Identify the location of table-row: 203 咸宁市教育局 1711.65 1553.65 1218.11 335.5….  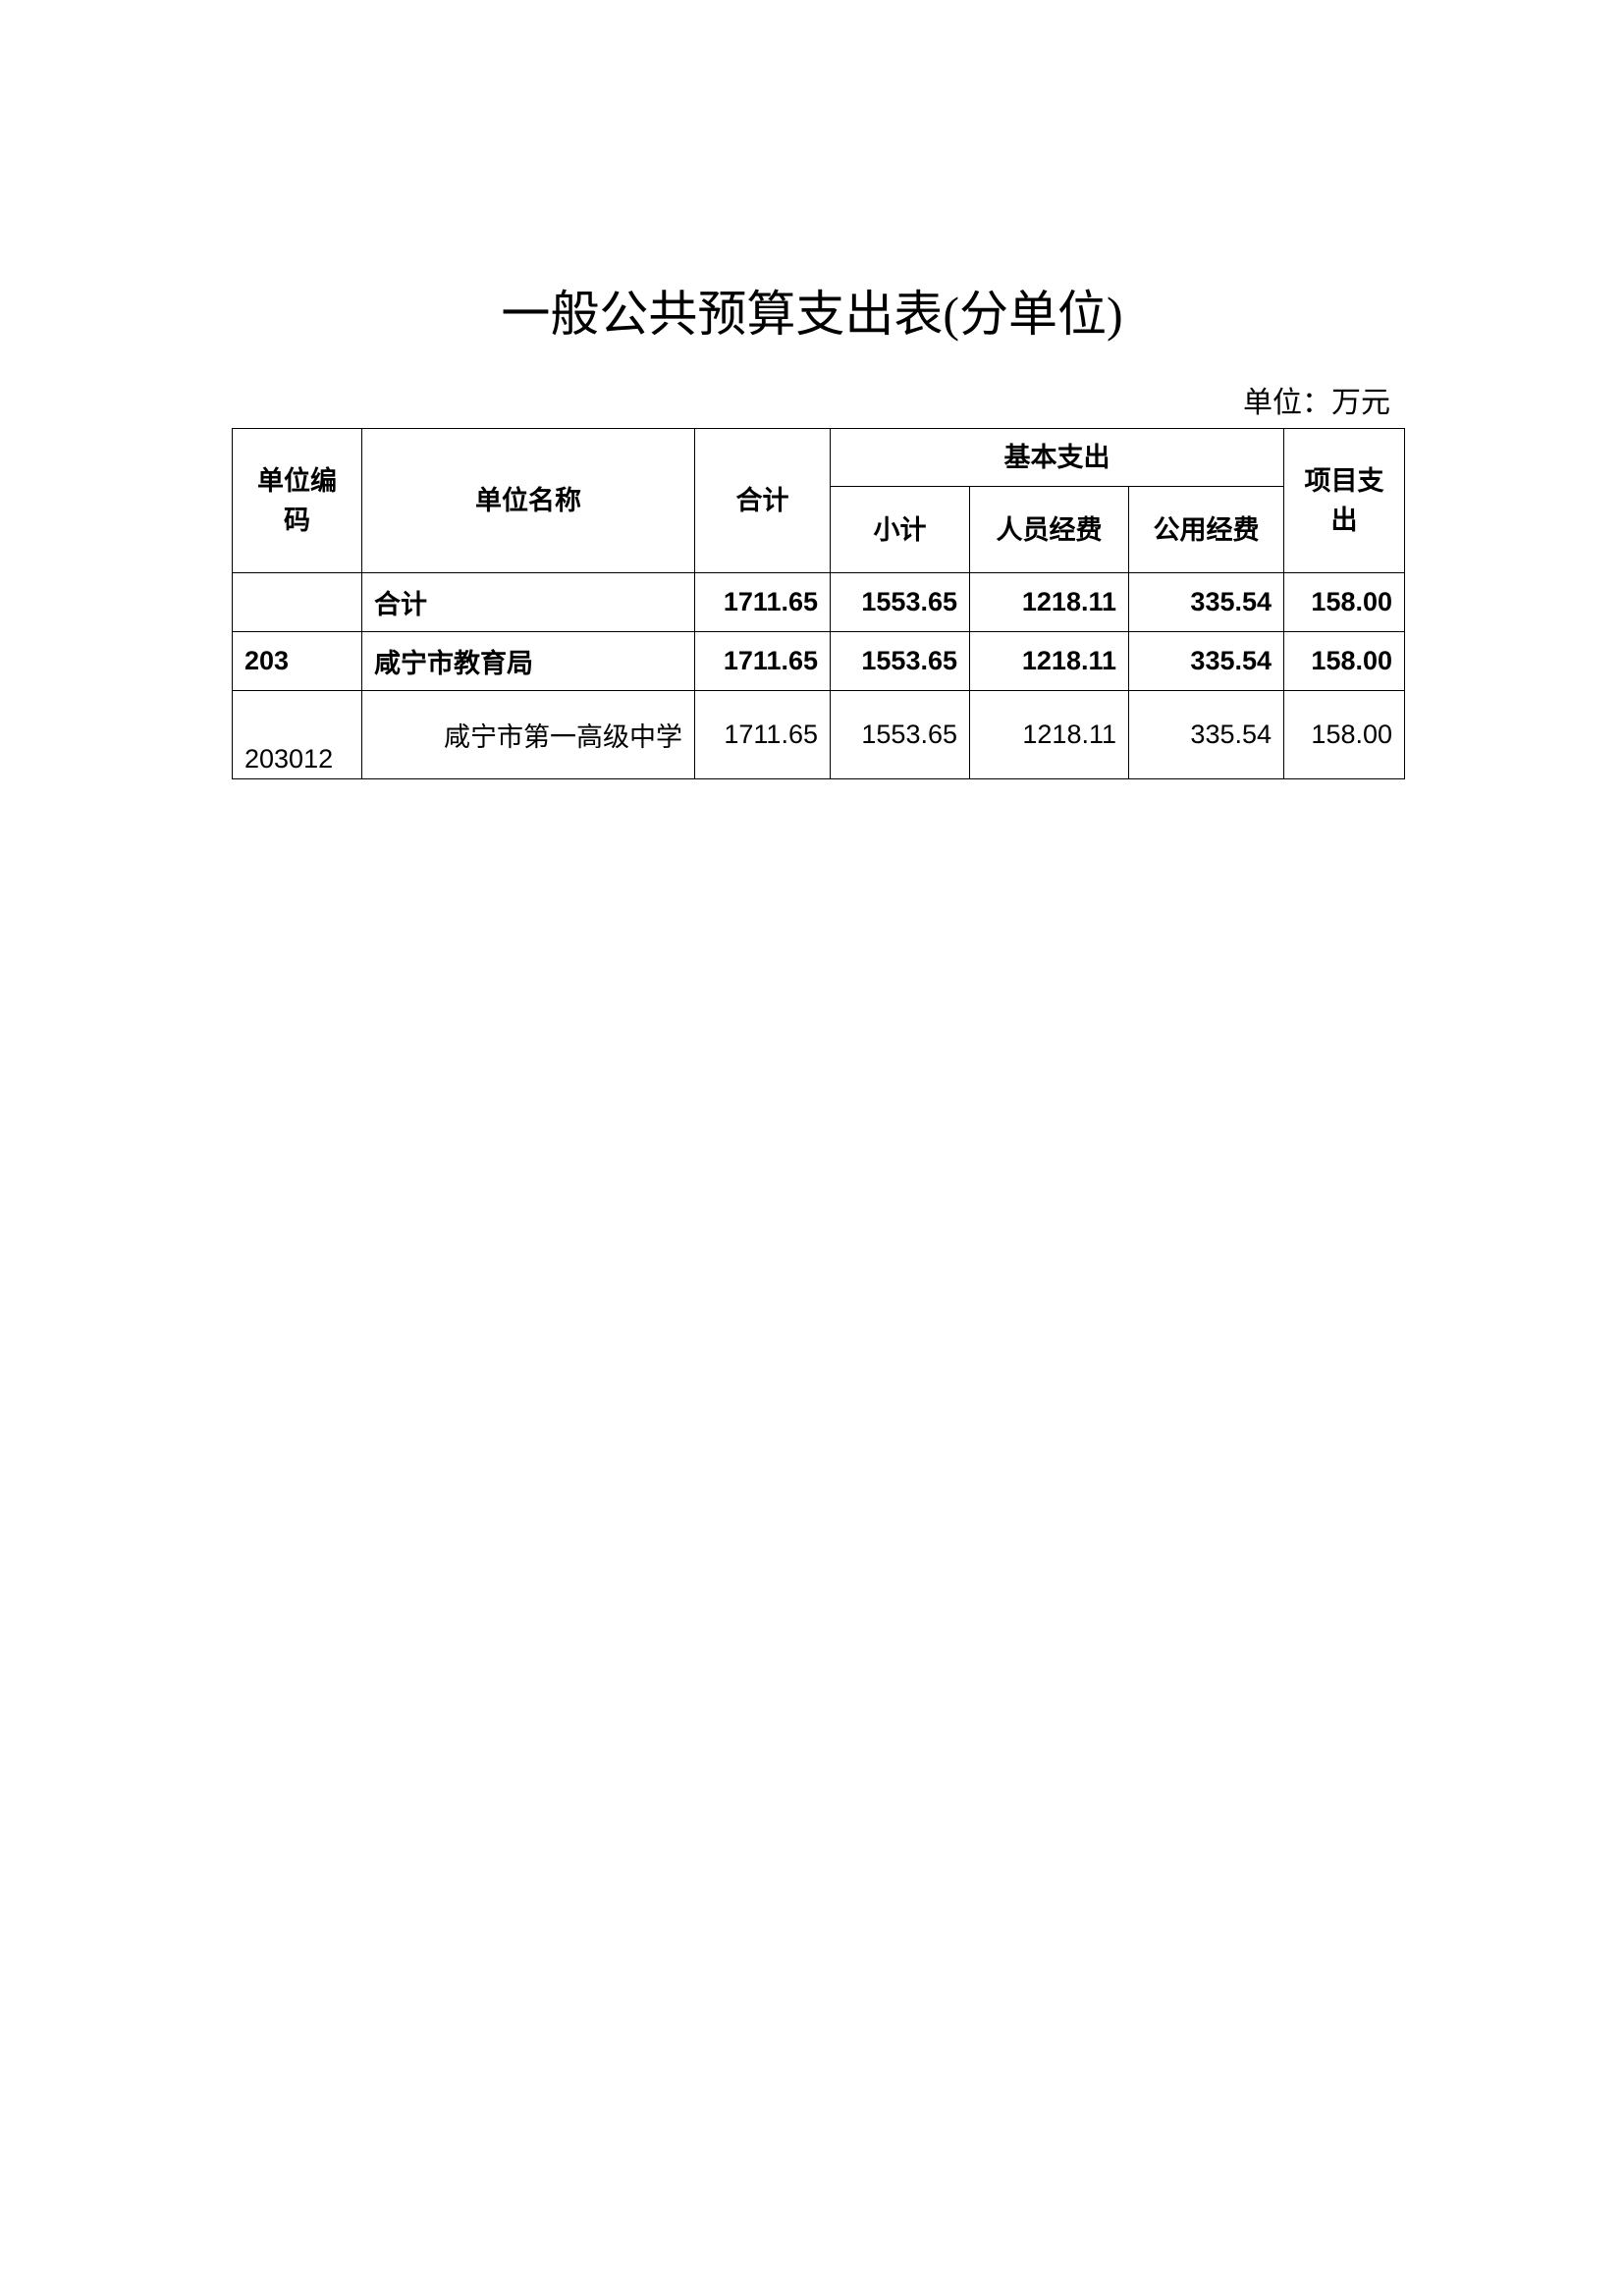
(819, 661).